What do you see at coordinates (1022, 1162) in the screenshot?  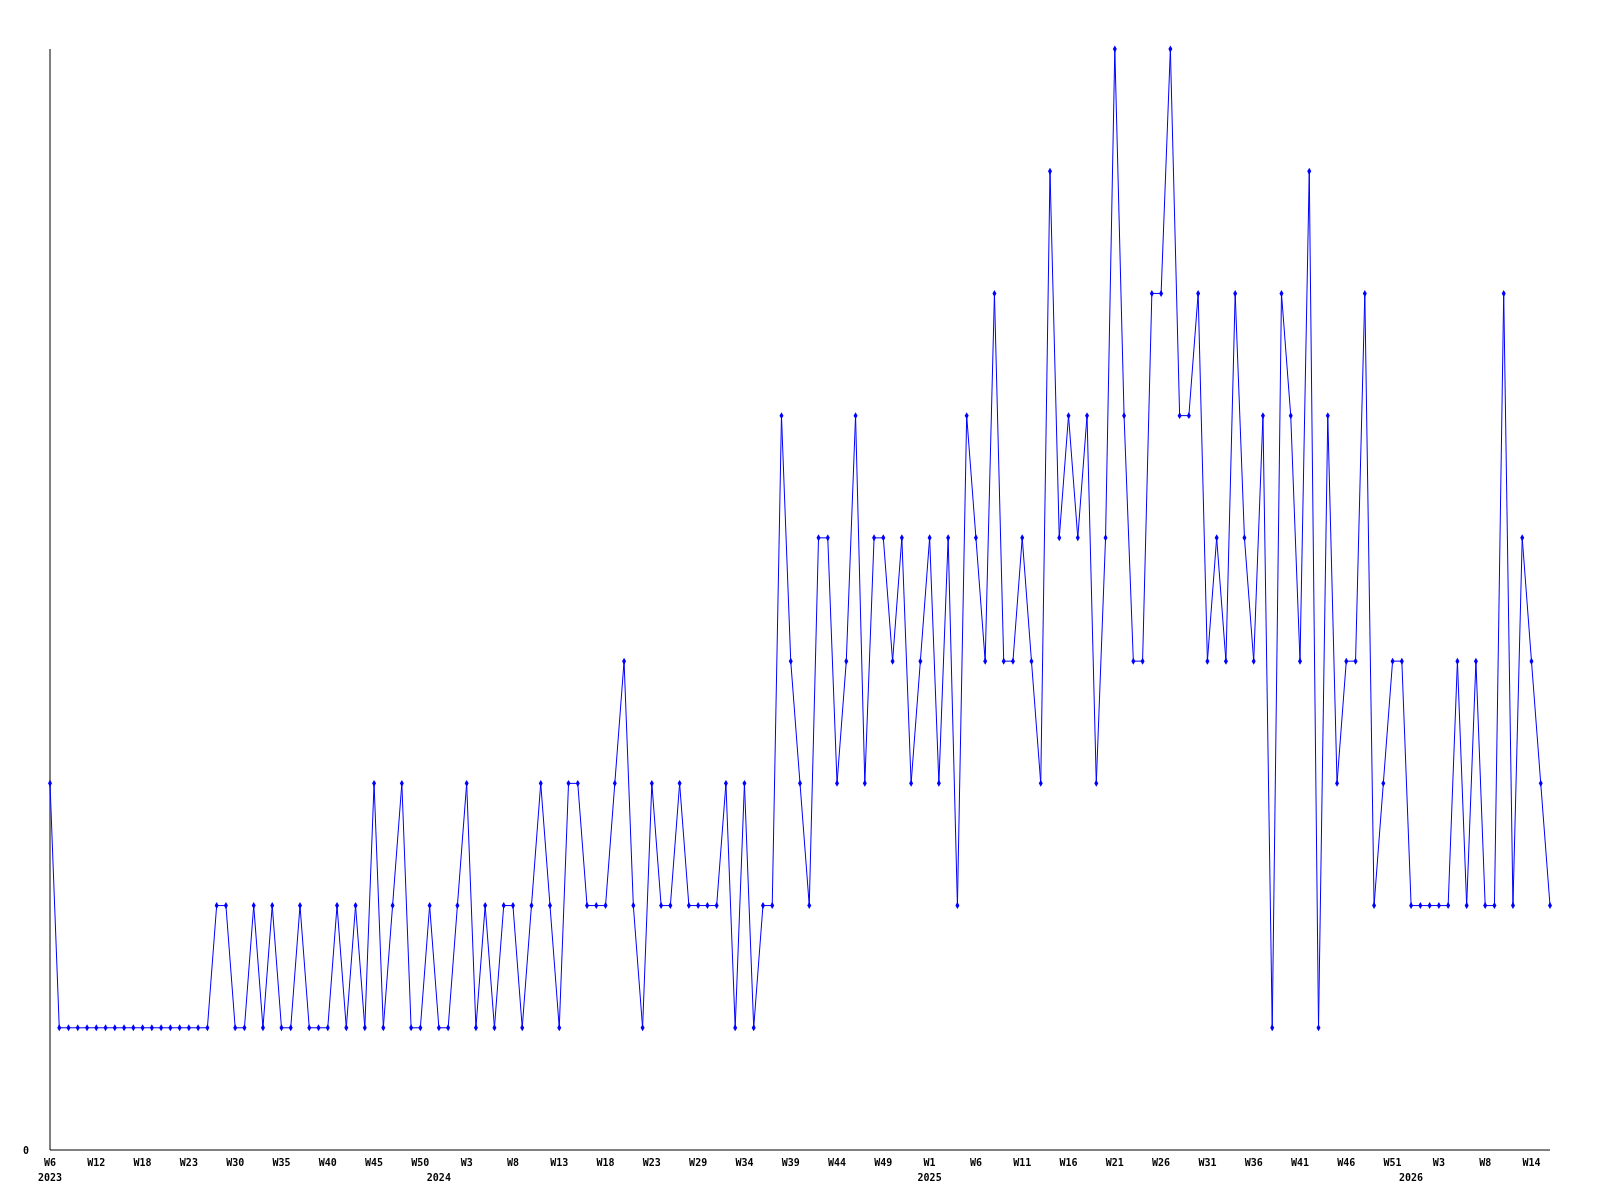 I see `x-tick-label: W11` at bounding box center [1022, 1162].